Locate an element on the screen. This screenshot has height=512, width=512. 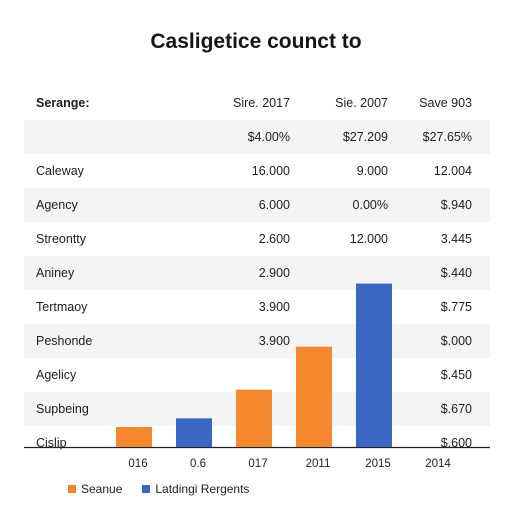
chart-title: Casligetice counct to is located at coordinates (256, 41).